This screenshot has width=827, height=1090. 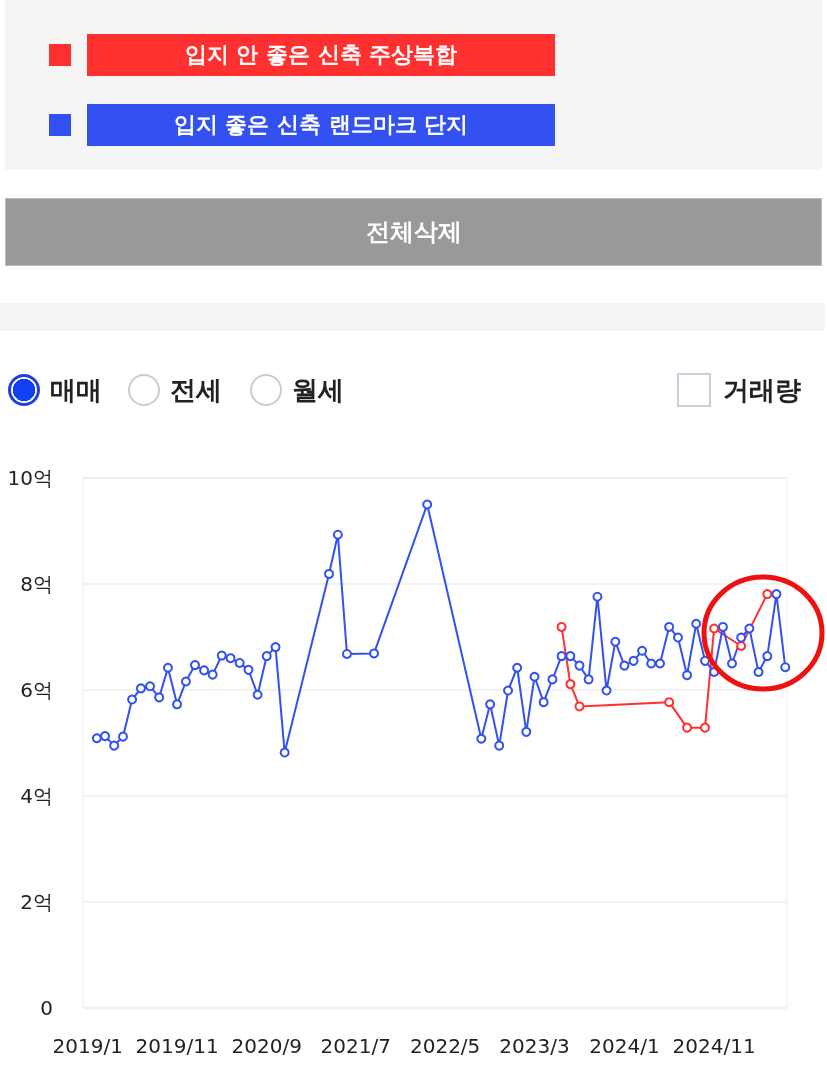 What do you see at coordinates (318, 390) in the screenshot?
I see `text: 월세` at bounding box center [318, 390].